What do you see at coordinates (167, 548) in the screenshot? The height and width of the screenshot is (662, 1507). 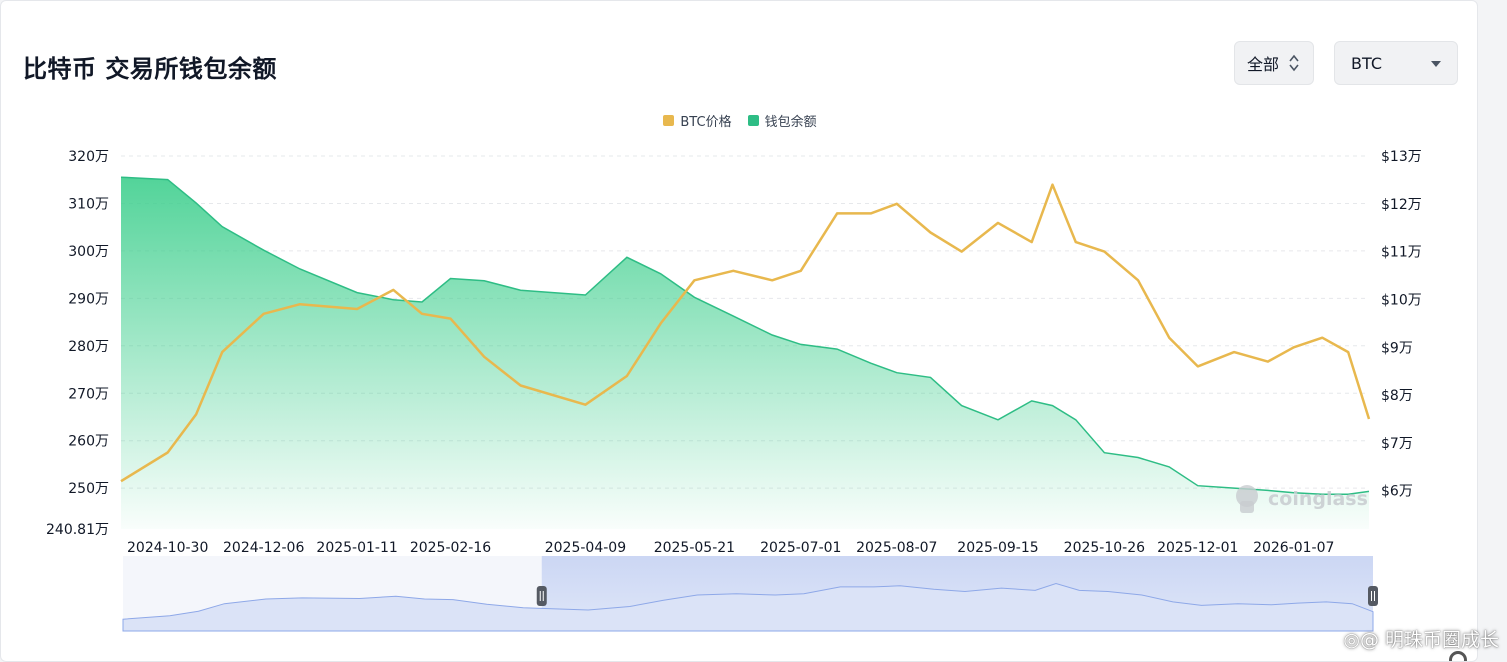 I see `x-tick-label: 2024-10-30` at bounding box center [167, 548].